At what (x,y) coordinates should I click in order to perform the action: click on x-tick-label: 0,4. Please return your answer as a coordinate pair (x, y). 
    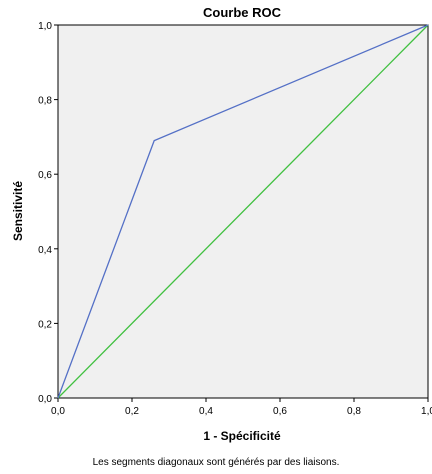
    Looking at the image, I should click on (206, 411).